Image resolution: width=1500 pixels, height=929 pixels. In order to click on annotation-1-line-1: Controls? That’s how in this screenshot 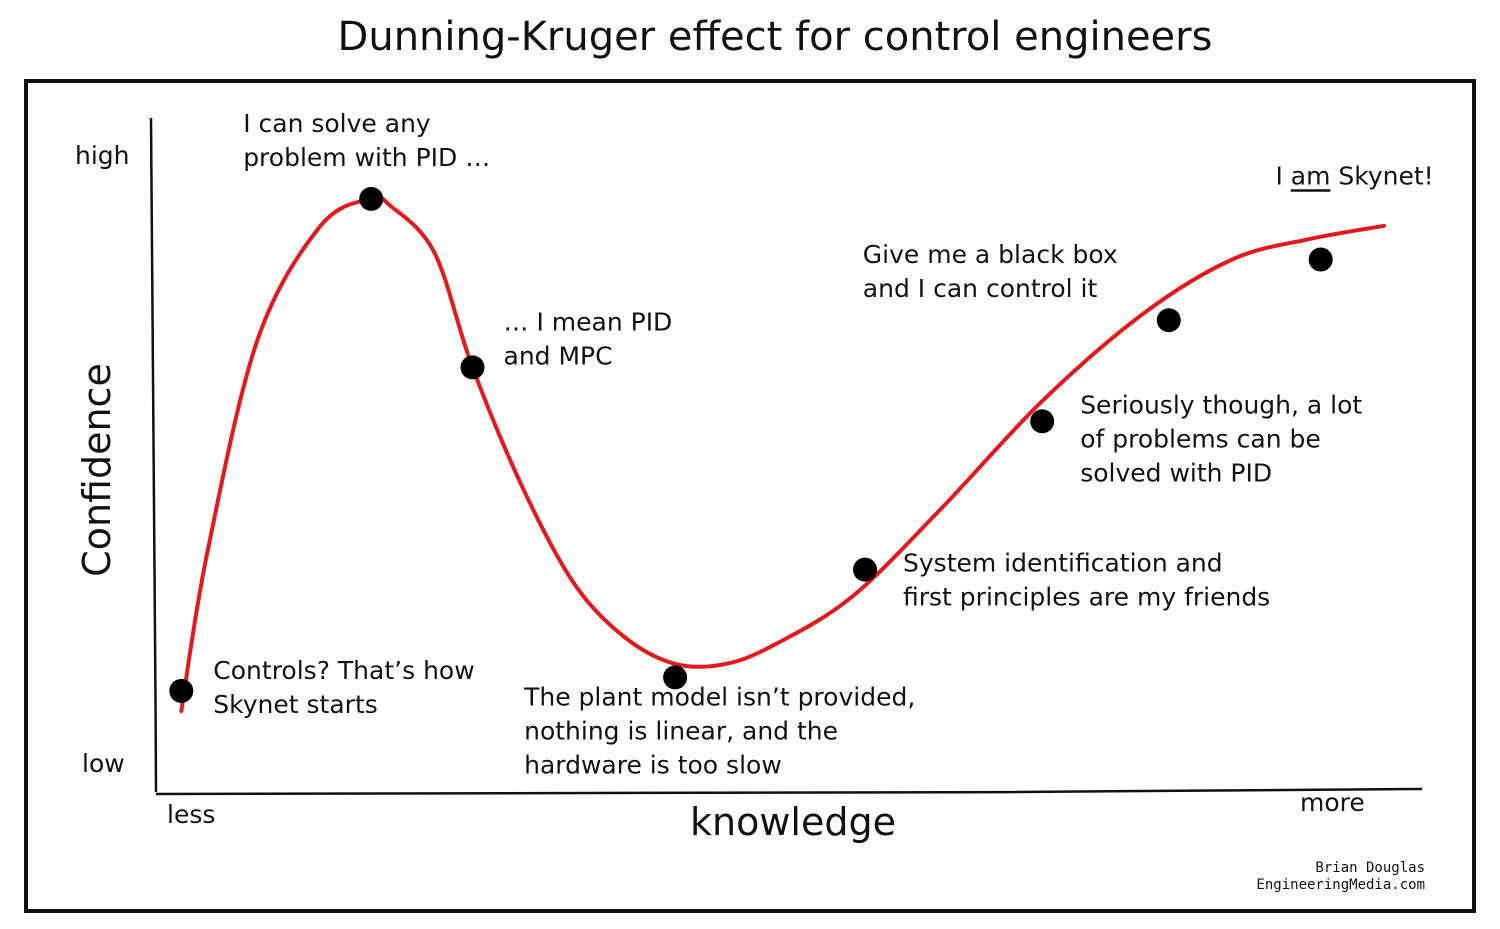, I will do `click(343, 670)`.